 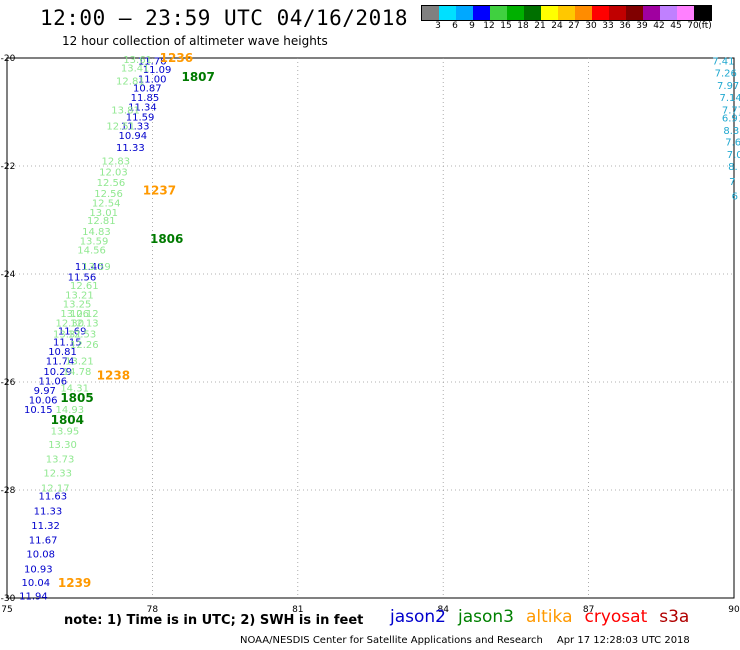 What do you see at coordinates (8, 491) in the screenshot?
I see `y-tick-label: -28` at bounding box center [8, 491].